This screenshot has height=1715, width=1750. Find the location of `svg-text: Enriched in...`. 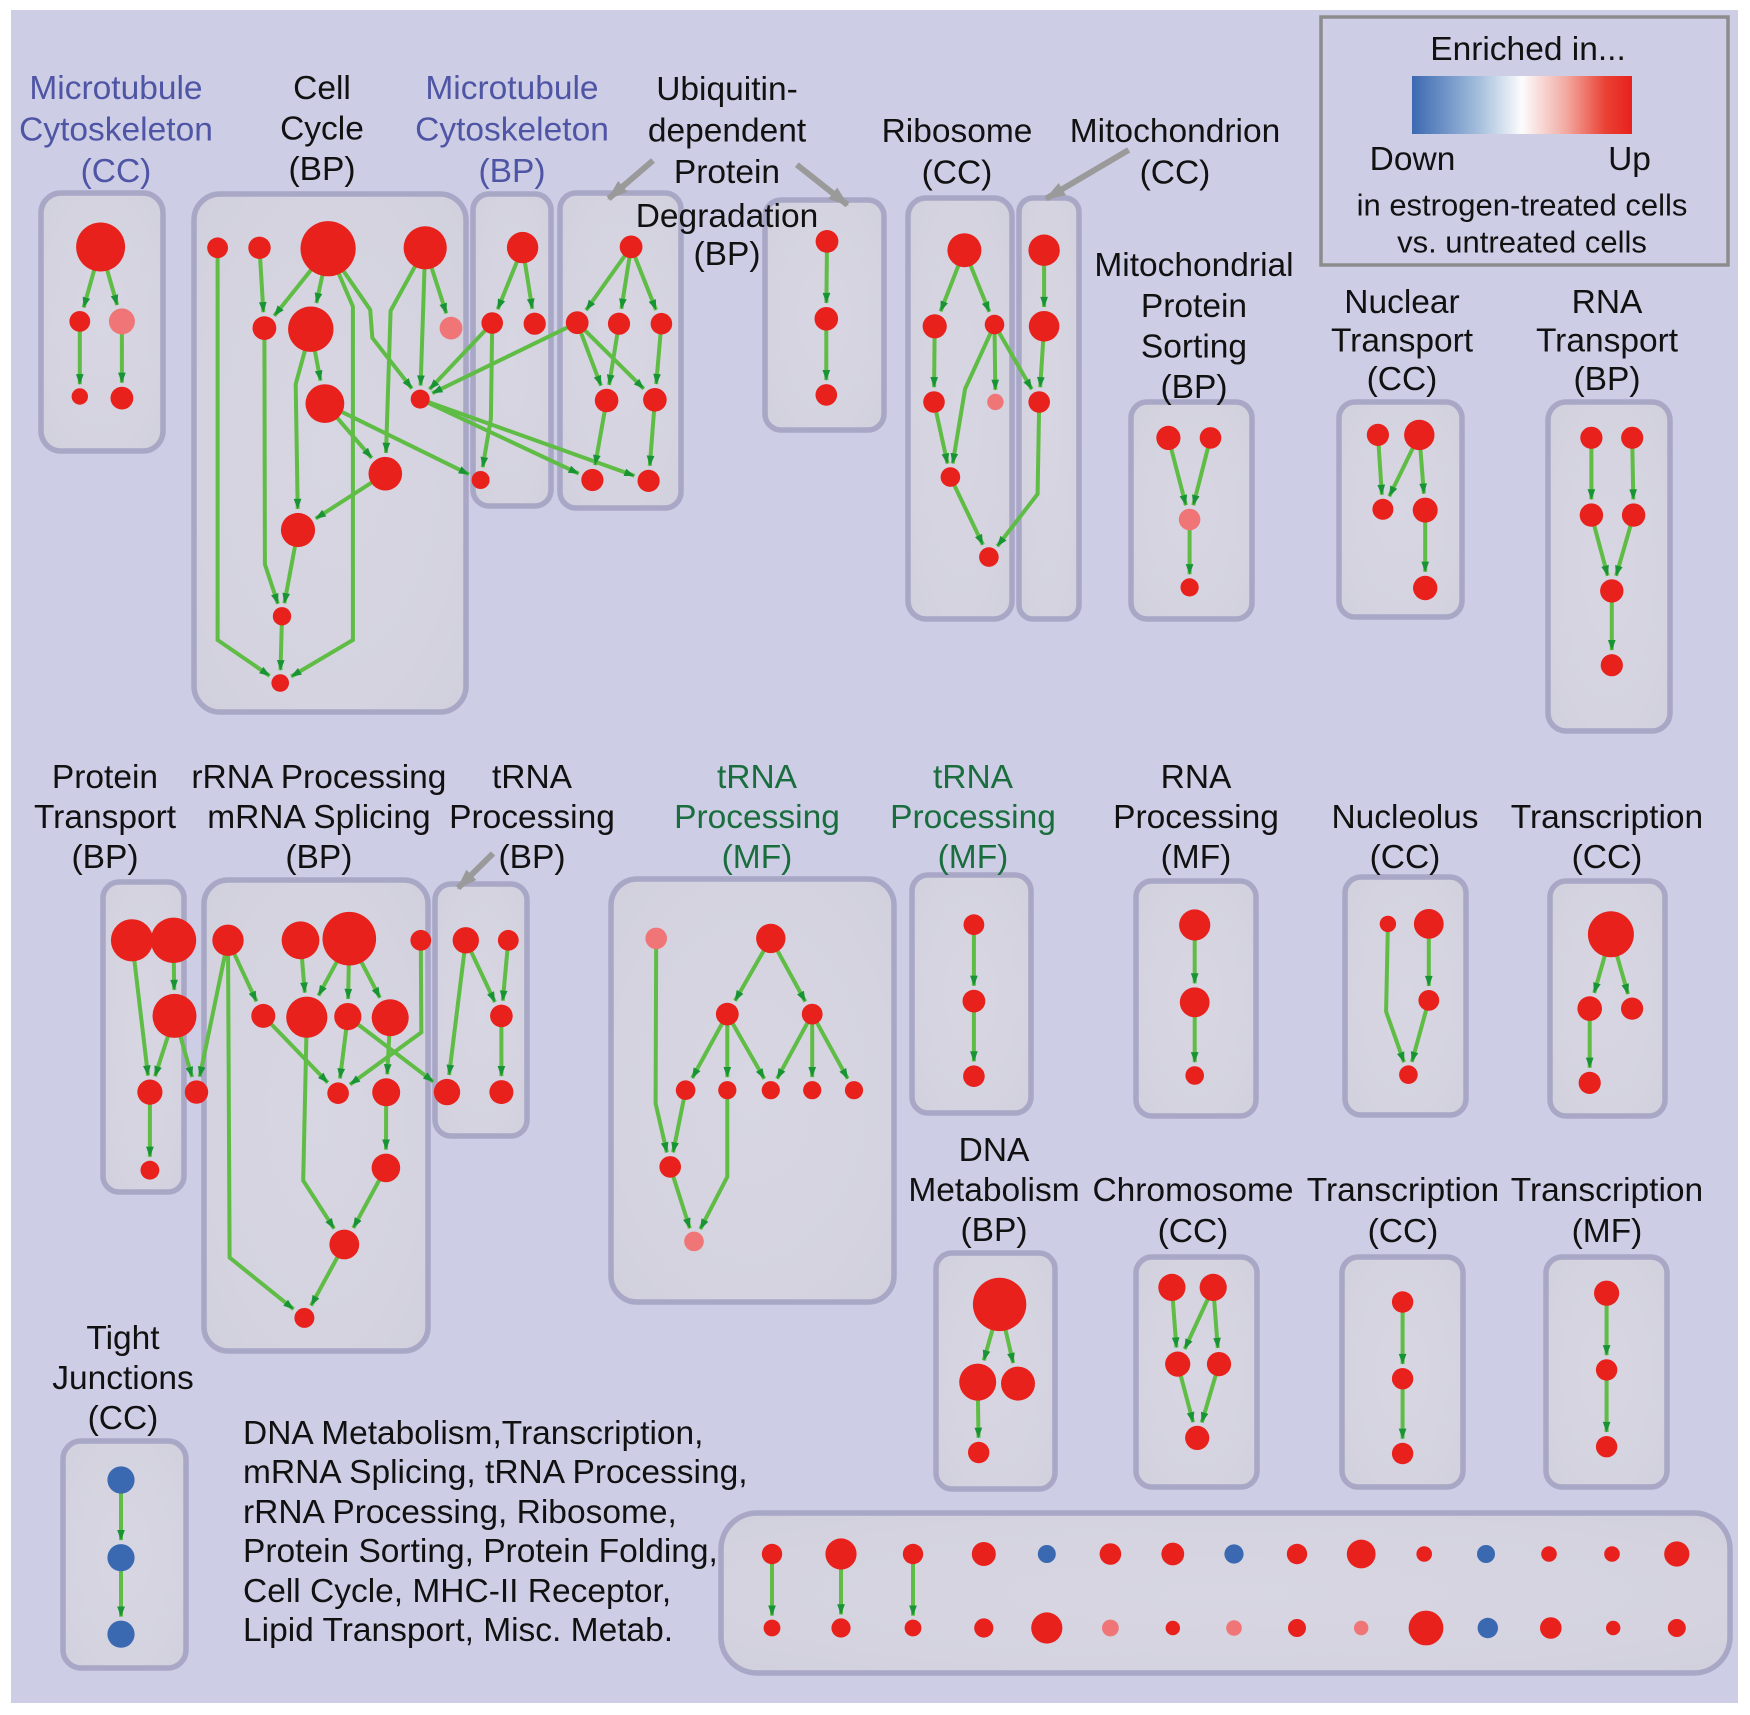

svg-text: Enriched in... is located at coordinates (1528, 49).